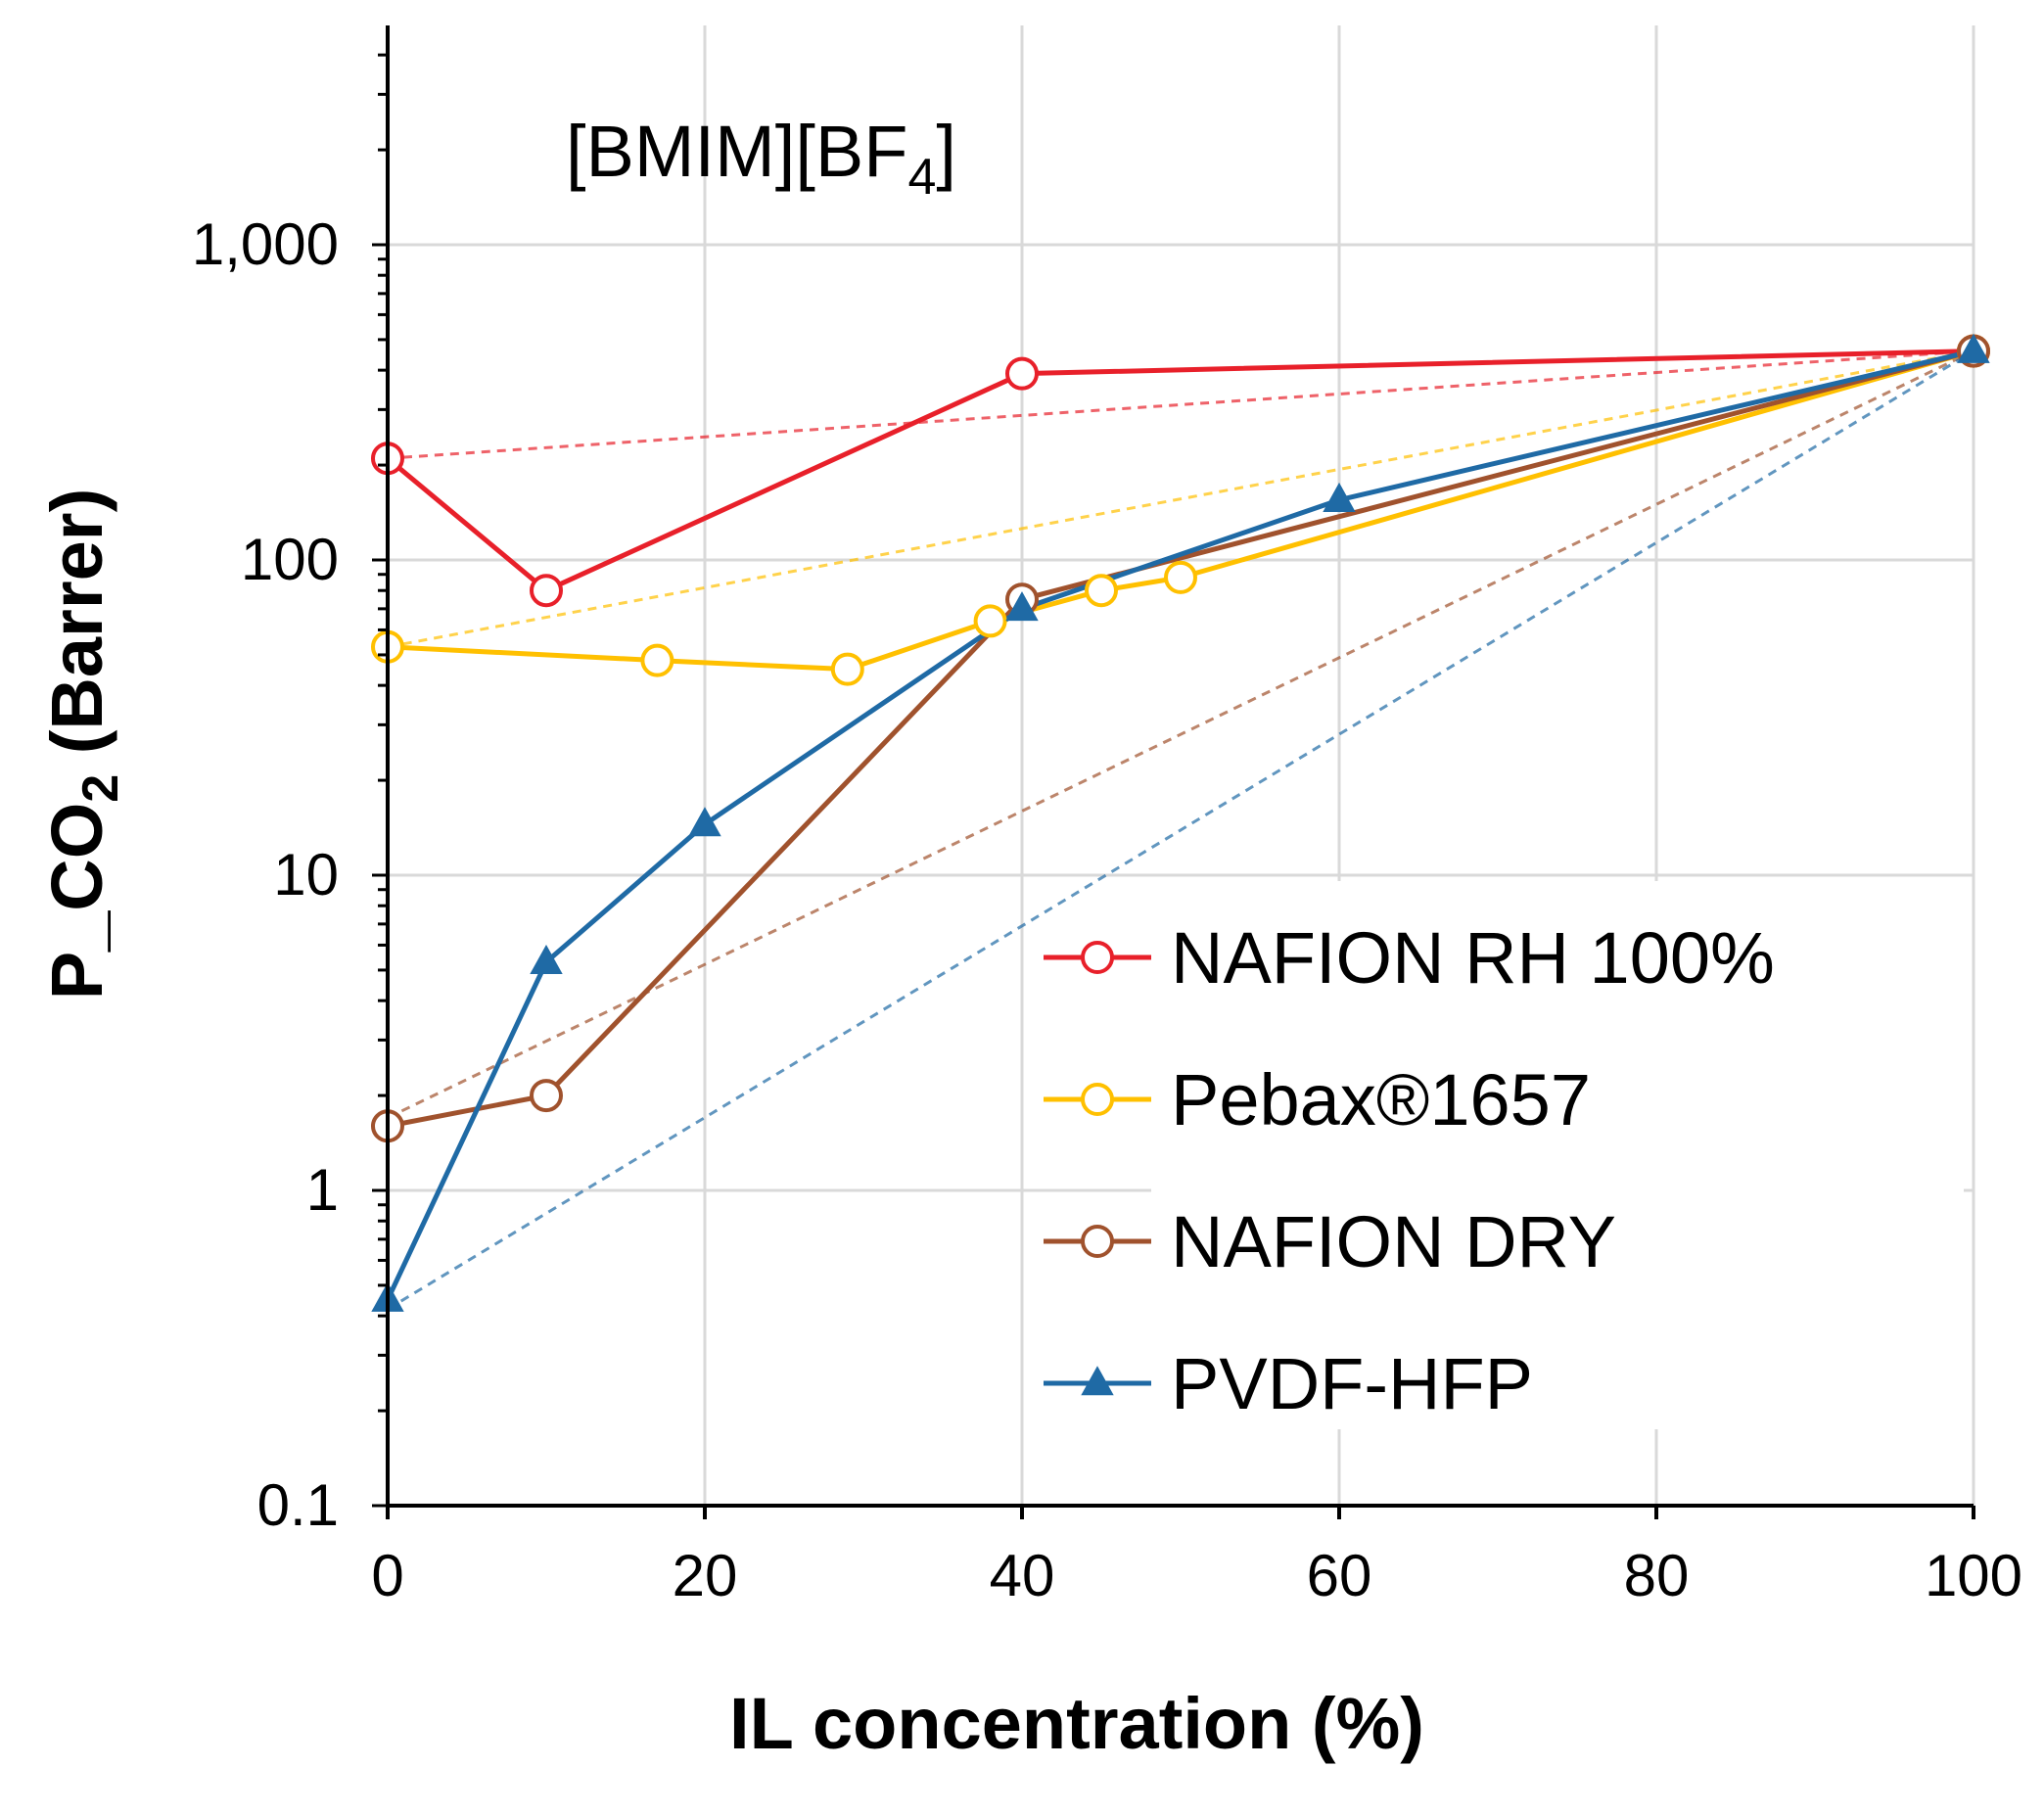 Image resolution: width=2044 pixels, height=1814 pixels. I want to click on y-axis-title: P_CO2 (Barrer), so click(83, 744).